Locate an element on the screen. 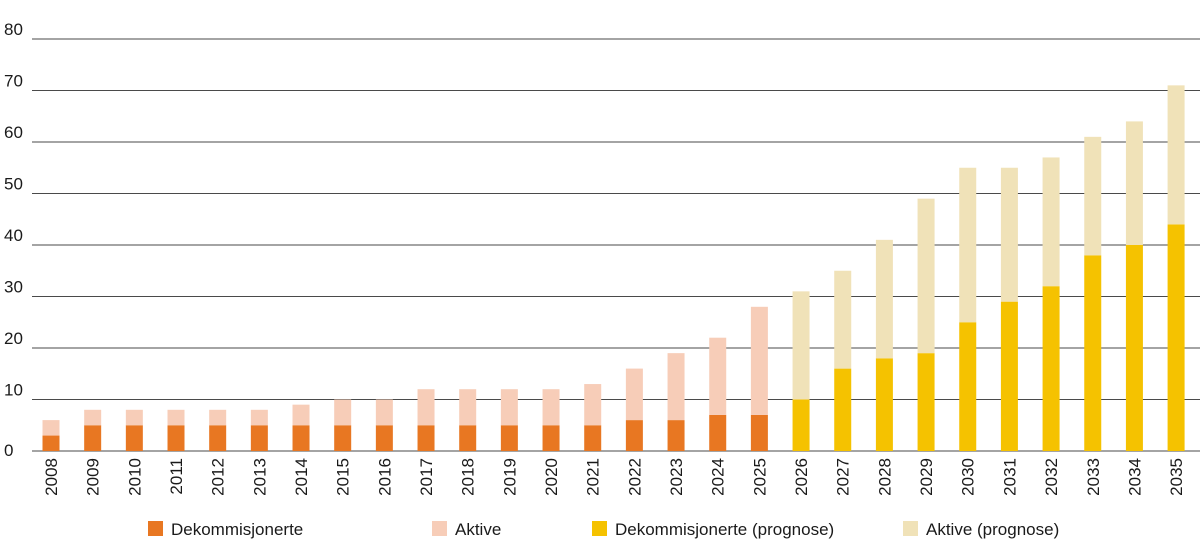 The image size is (1200, 558). y-tick-label: 0 is located at coordinates (8, 450).